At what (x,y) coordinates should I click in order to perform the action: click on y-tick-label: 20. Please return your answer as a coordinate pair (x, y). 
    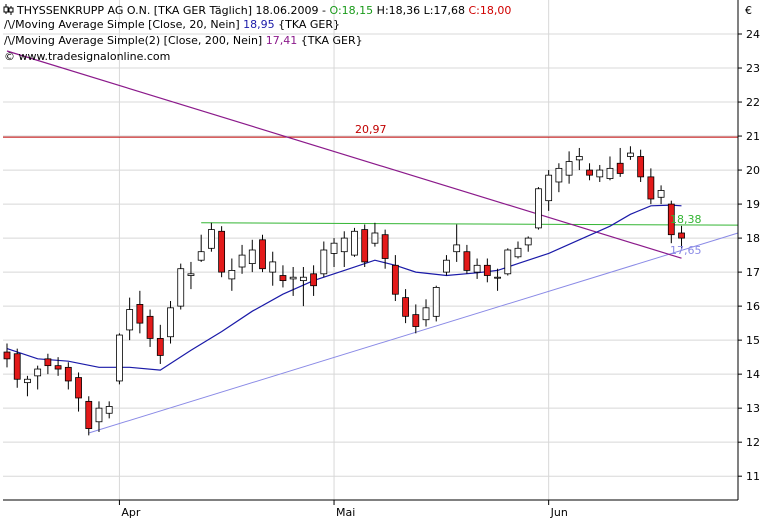
    Looking at the image, I should click on (753, 170).